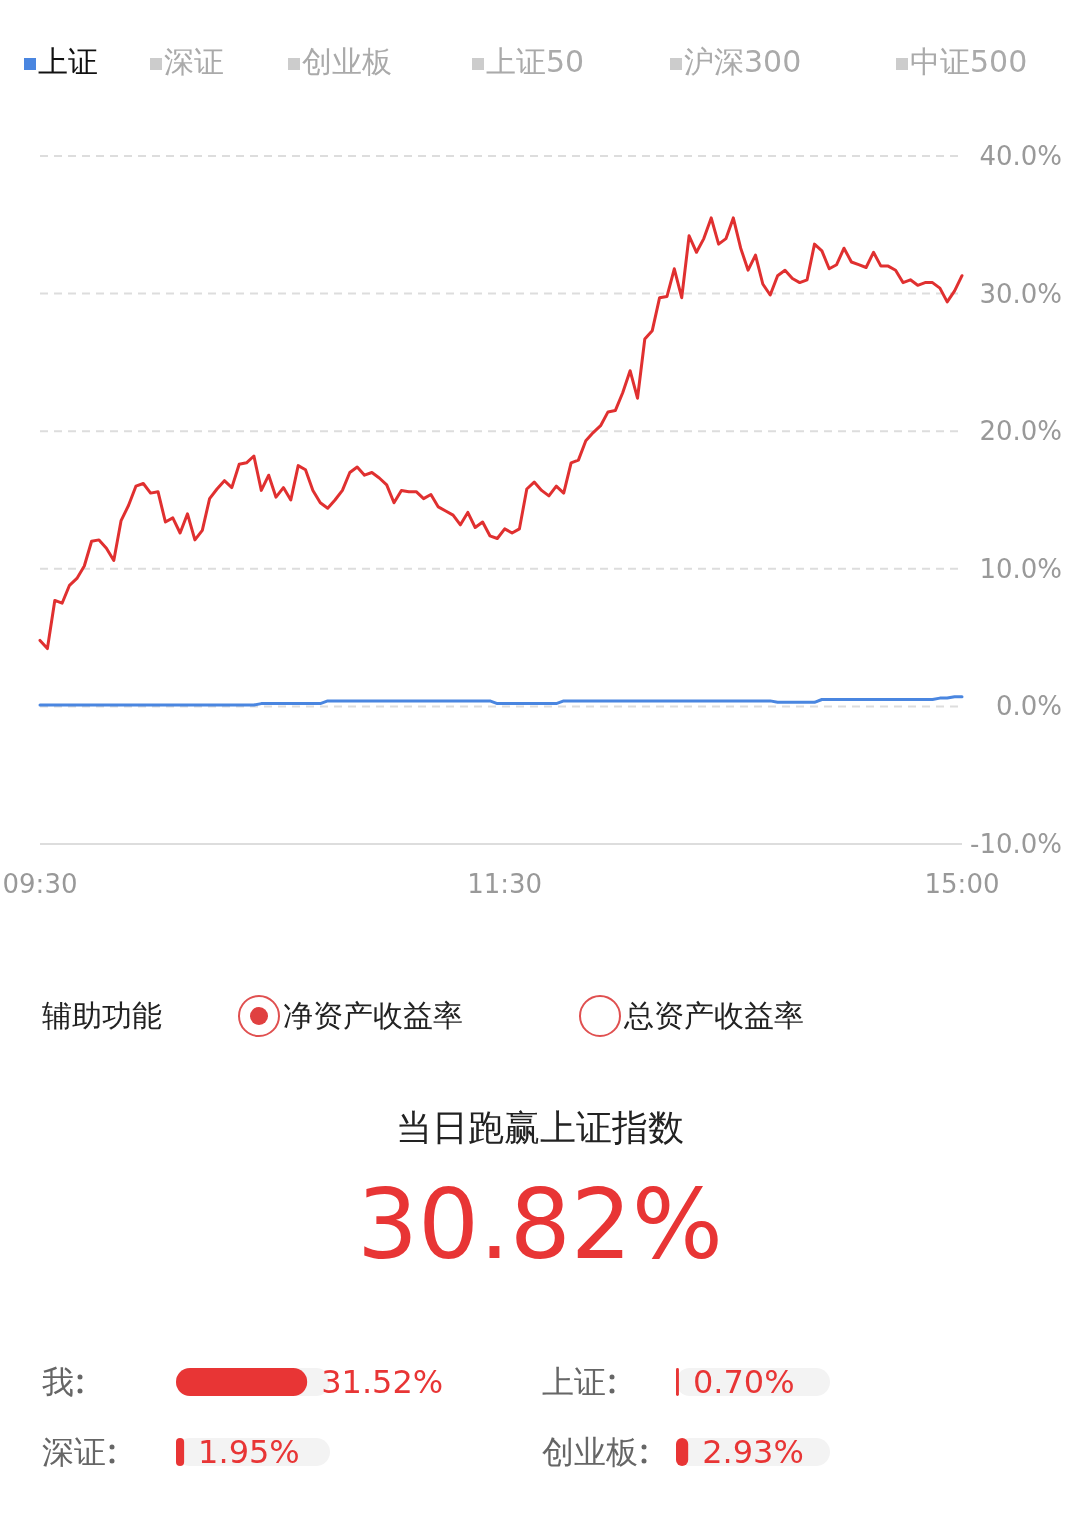  Describe the element at coordinates (753, 1452) in the screenshot. I see `data-label: 2.93%` at that location.